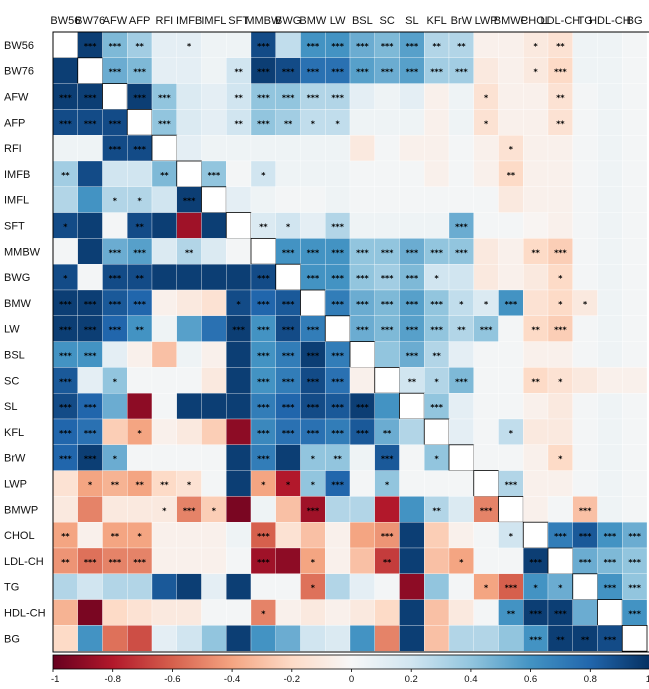  What do you see at coordinates (12, 639) in the screenshot?
I see `row-label-bg: BG` at bounding box center [12, 639].